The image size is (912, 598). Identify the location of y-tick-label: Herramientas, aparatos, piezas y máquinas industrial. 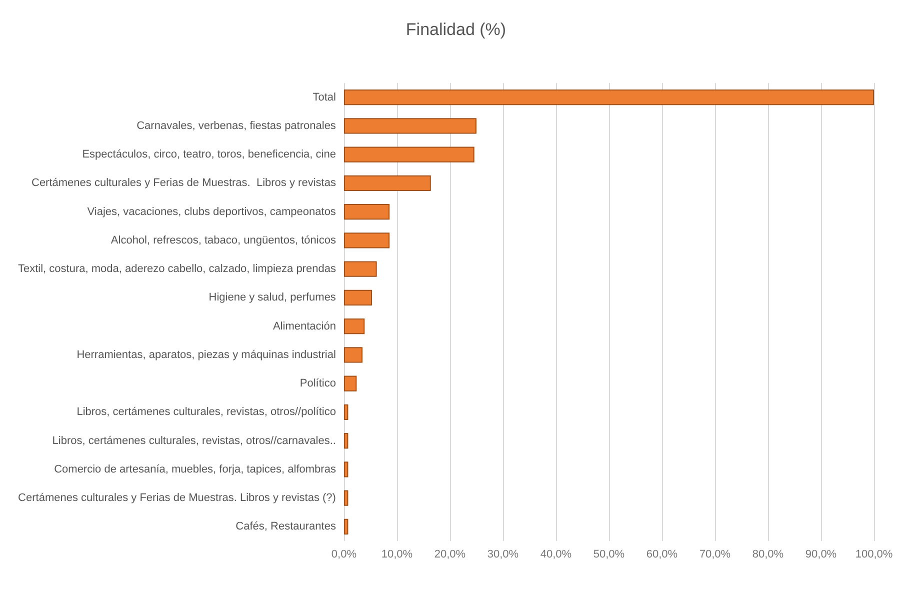
(206, 354).